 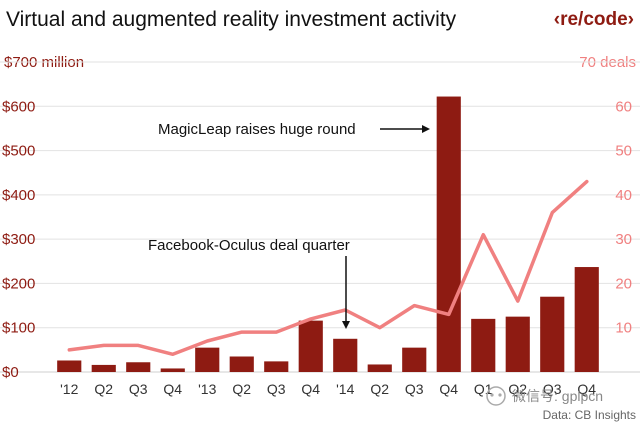 I want to click on magicleap-arrowhead, so click(x=426, y=129).